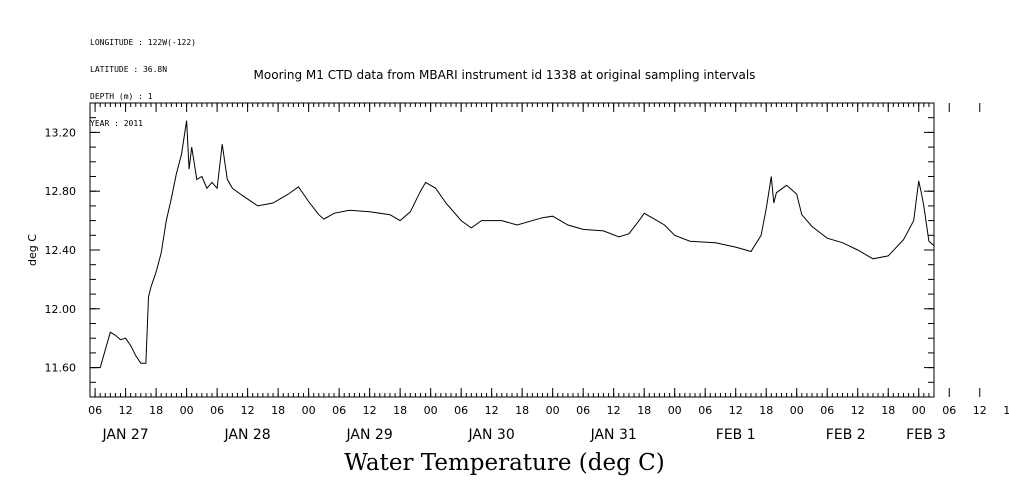  What do you see at coordinates (116, 123) in the screenshot?
I see `meta-year: YEAR : 2011` at bounding box center [116, 123].